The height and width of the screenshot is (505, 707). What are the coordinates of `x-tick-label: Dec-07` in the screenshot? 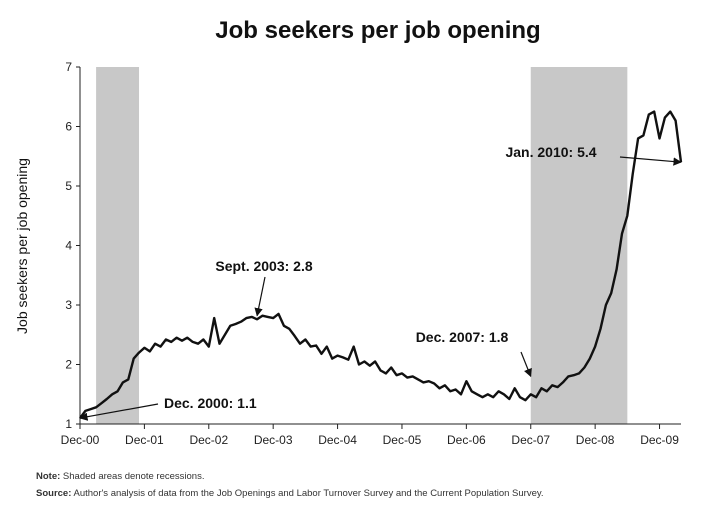 It's located at (530, 440).